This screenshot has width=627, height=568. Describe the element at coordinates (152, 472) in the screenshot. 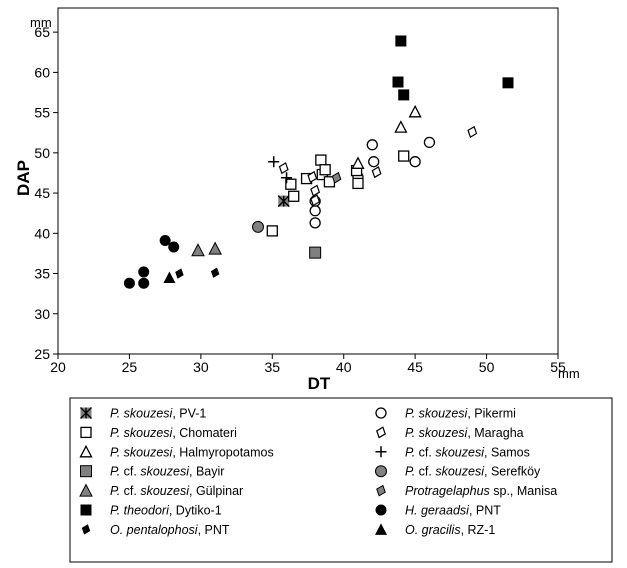

I see `legend-entry: P. cf. skouzesi, Bayir` at that location.